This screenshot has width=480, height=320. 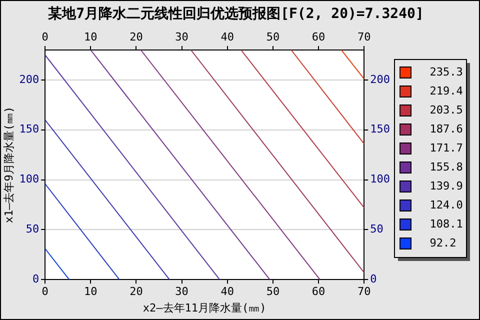 What do you see at coordinates (181, 37) in the screenshot?
I see `x2-tick-label: 30` at bounding box center [181, 37].